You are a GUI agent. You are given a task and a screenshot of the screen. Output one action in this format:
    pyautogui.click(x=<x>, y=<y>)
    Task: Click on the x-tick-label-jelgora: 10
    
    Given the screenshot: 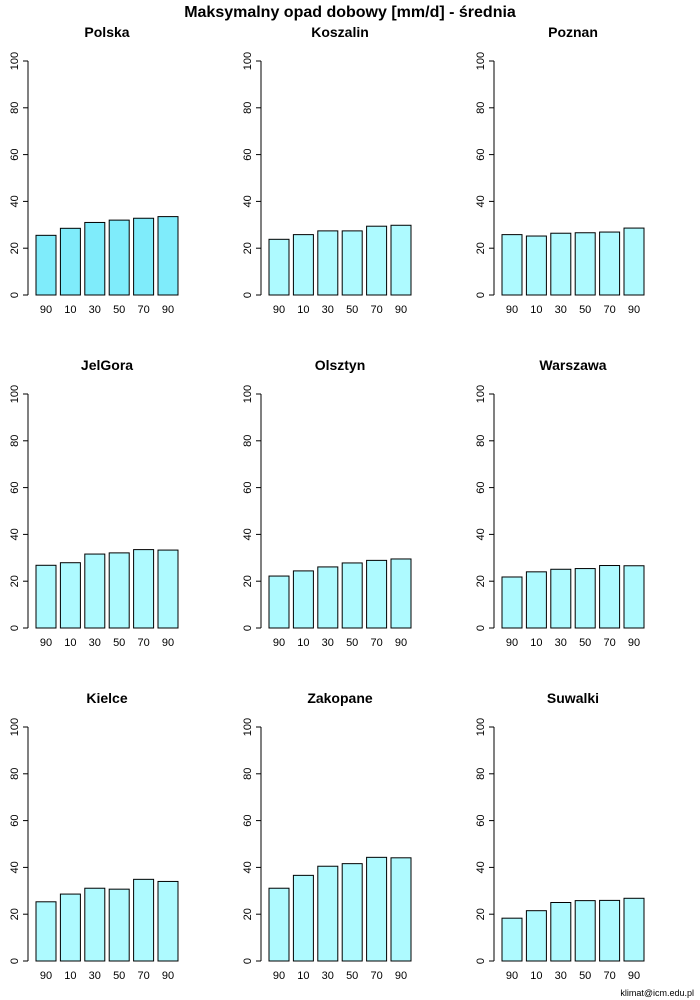 What is the action you would take?
    pyautogui.click(x=70, y=643)
    